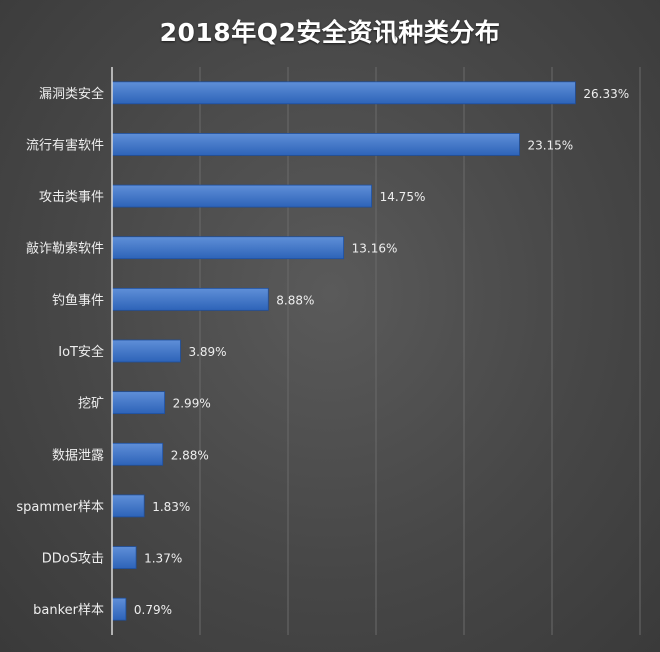 The image size is (660, 652). Describe the element at coordinates (78, 455) in the screenshot. I see `category-label: 数据泄露` at that location.